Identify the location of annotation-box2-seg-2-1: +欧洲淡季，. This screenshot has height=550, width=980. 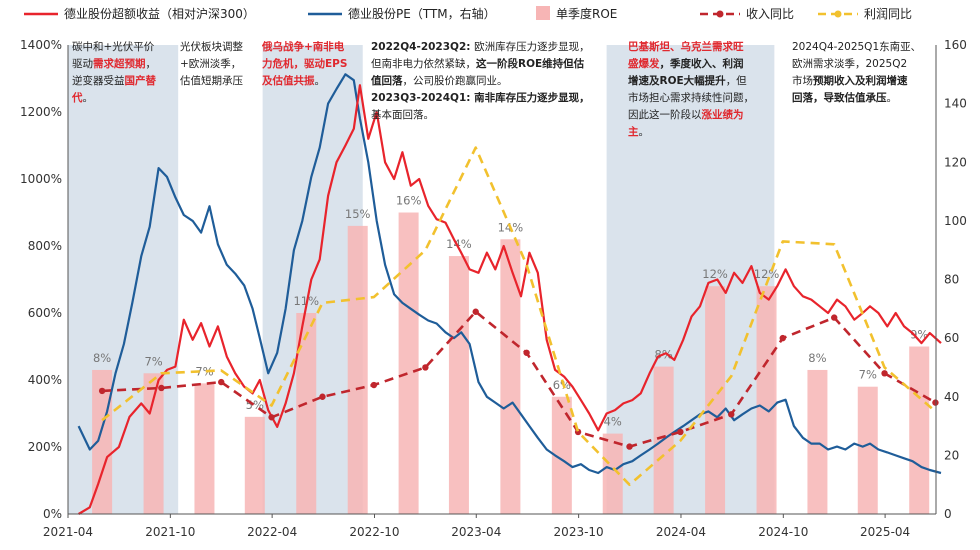
(210, 64).